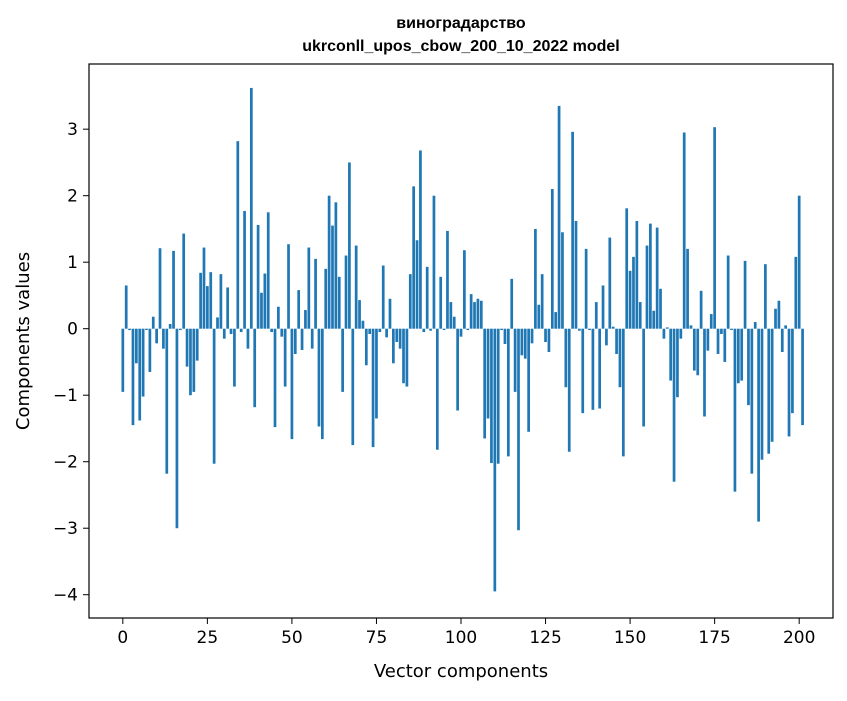 Image resolution: width=847 pixels, height=701 pixels. What do you see at coordinates (630, 638) in the screenshot?
I see `x-tick-label: 150` at bounding box center [630, 638].